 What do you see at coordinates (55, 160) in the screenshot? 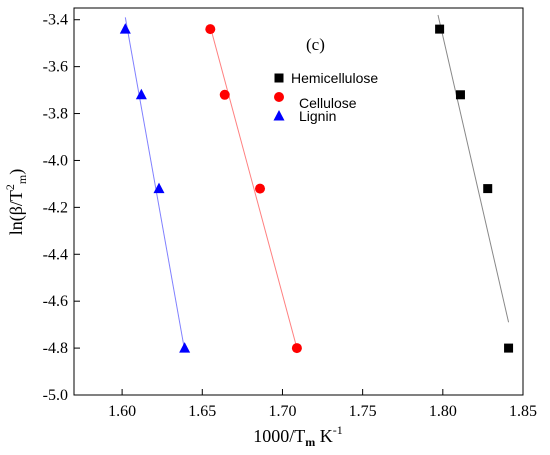
I see `y-tick-label: -4.0` at bounding box center [55, 160].